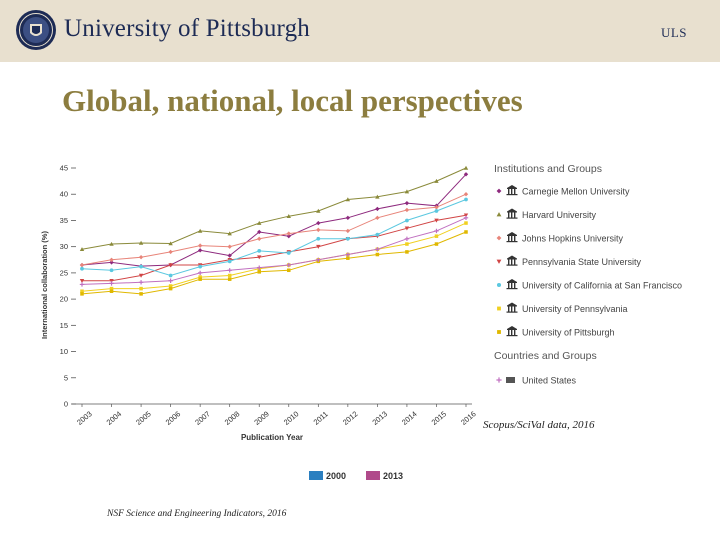 The height and width of the screenshot is (540, 720). Describe the element at coordinates (84, 418) in the screenshot. I see `x-tick-label: 2003` at that location.